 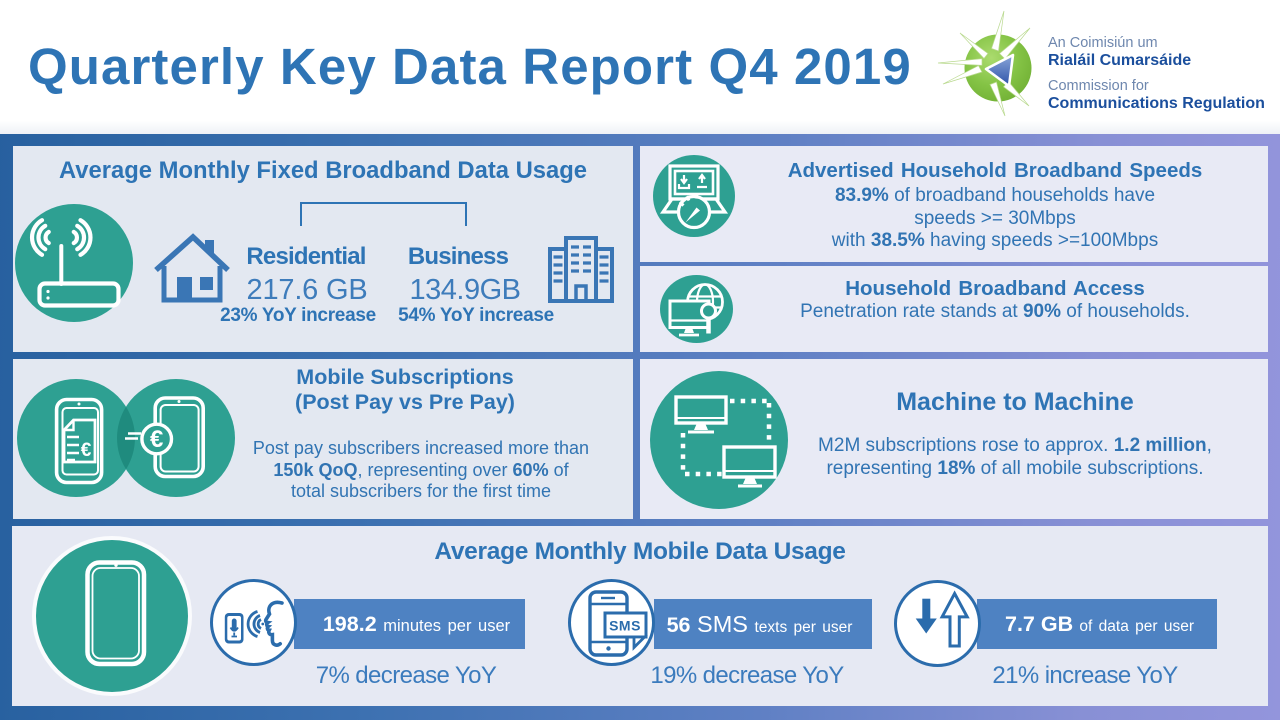 I want to click on svg-text: SMS, so click(x=625, y=626).